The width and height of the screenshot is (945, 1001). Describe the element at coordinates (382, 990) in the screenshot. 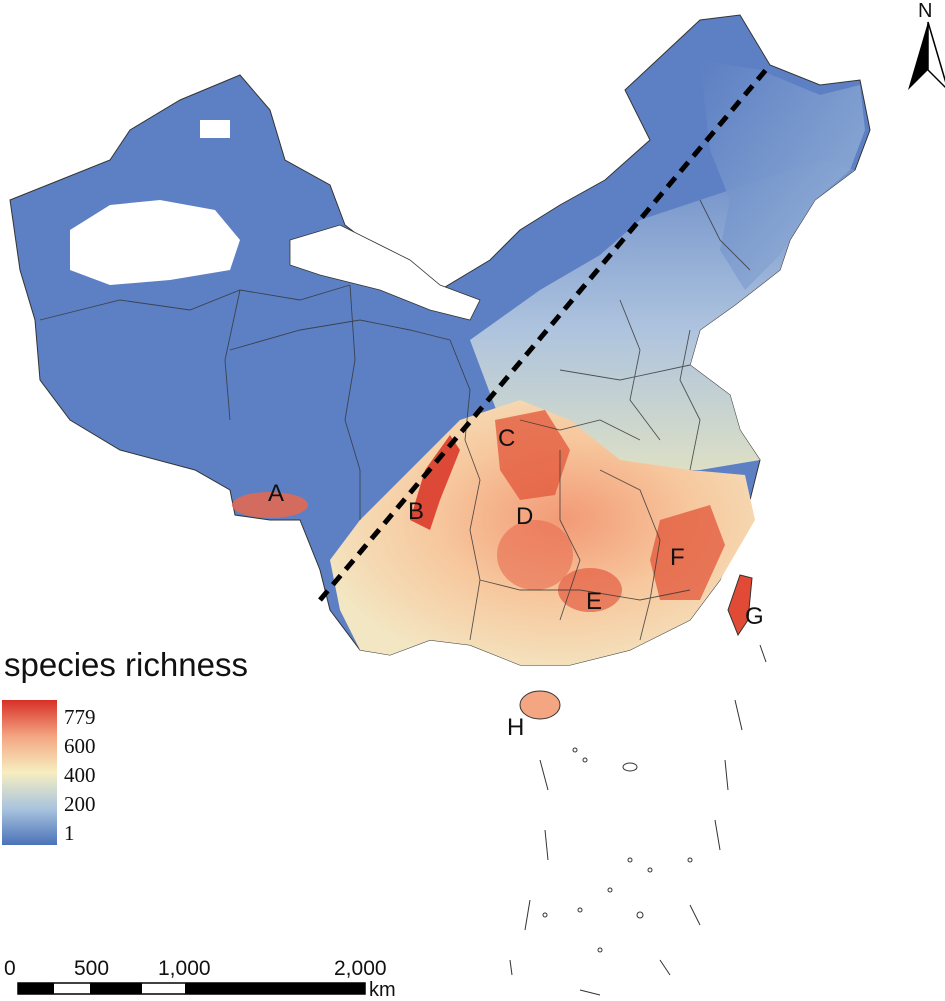

I see `scale-unit: km` at that location.